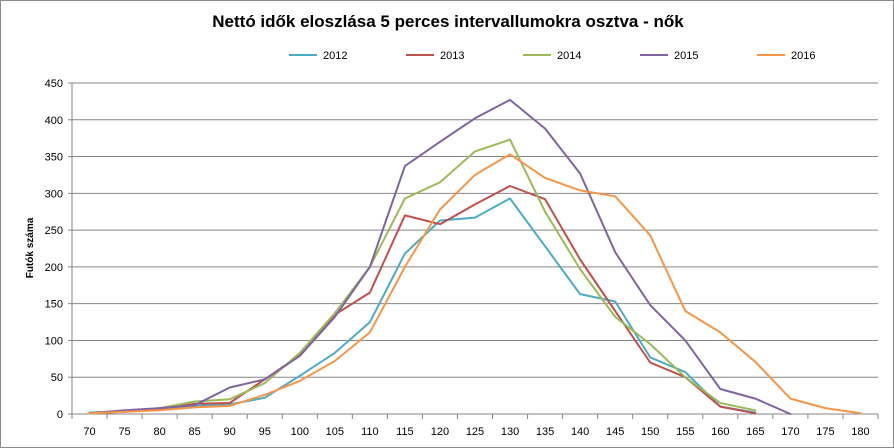 This screenshot has height=448, width=894. Describe the element at coordinates (650, 432) in the screenshot. I see `x-tick-label: 150` at that location.